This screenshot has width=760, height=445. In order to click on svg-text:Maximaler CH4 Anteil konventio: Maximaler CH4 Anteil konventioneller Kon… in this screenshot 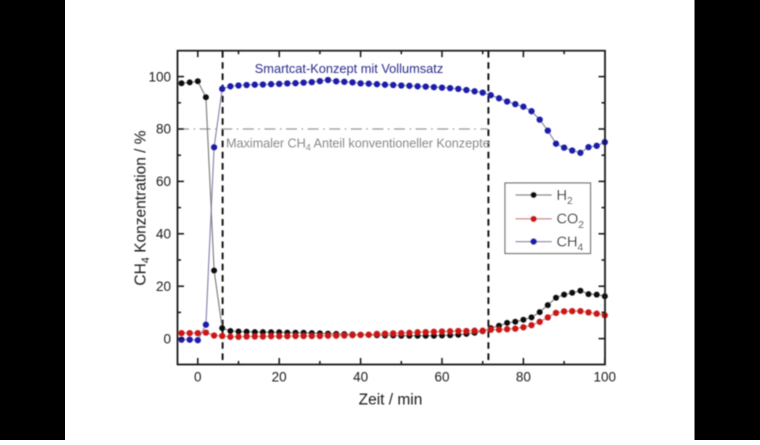, I will do `click(358, 145)`.